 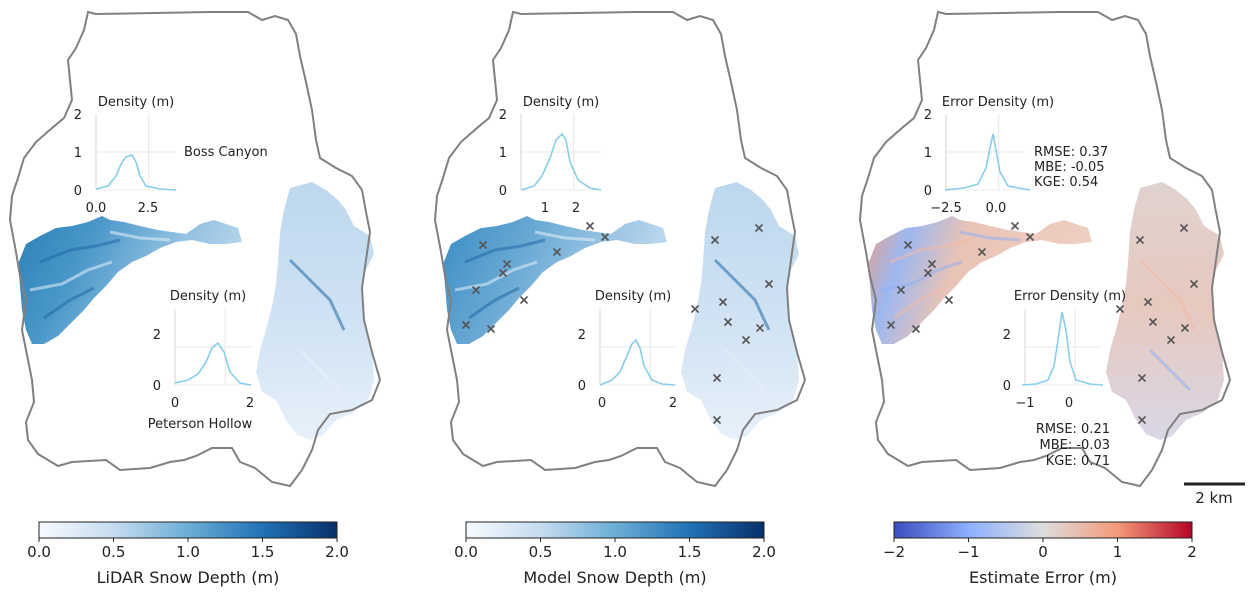 What do you see at coordinates (1066, 182) in the screenshot?
I see `stat-line: KGE: 0.54` at bounding box center [1066, 182].